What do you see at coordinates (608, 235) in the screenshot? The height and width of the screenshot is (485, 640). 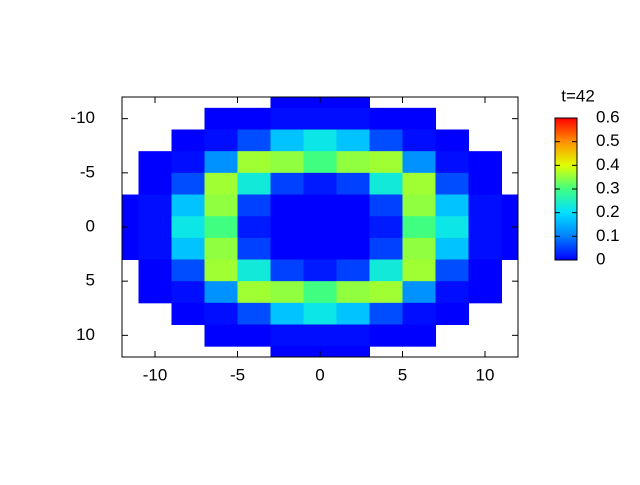 I see `colorbar-tick-label: 0.1` at bounding box center [608, 235].